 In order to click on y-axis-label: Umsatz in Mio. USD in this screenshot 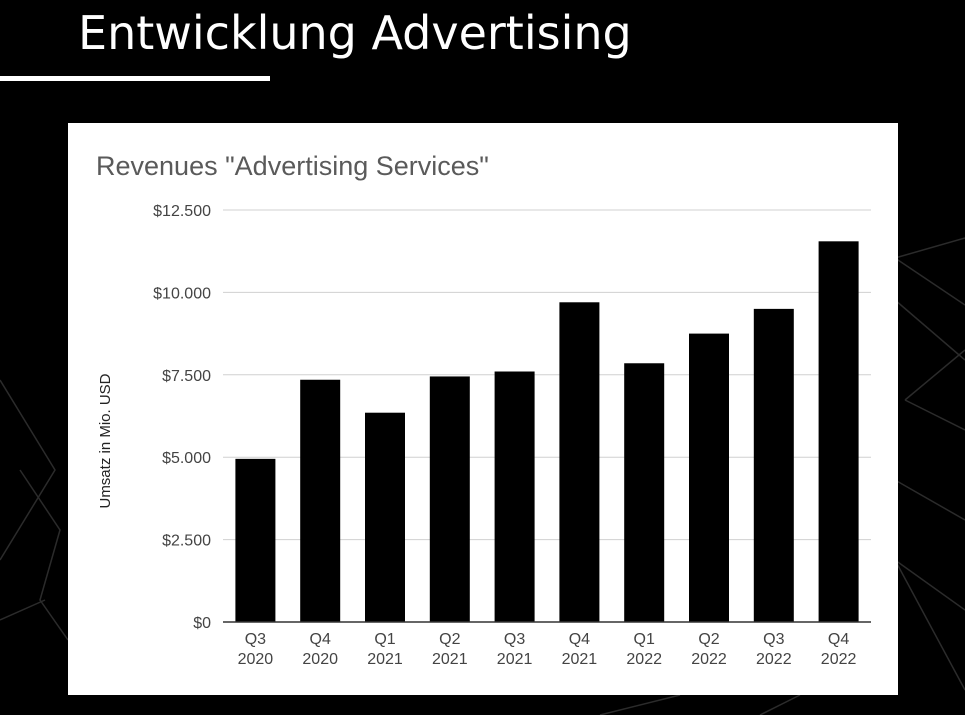, I will do `click(105, 440)`.